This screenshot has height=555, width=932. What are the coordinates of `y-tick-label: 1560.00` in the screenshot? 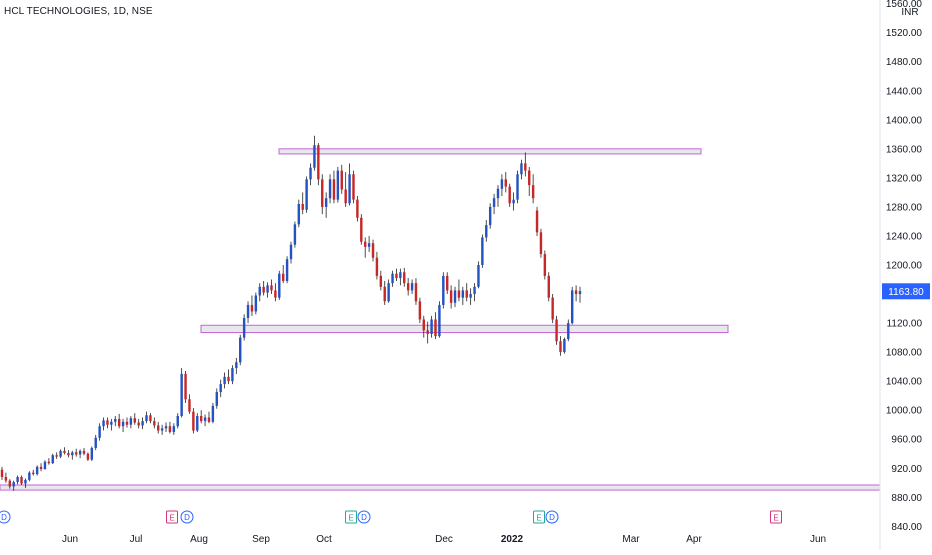 It's located at (904, 5).